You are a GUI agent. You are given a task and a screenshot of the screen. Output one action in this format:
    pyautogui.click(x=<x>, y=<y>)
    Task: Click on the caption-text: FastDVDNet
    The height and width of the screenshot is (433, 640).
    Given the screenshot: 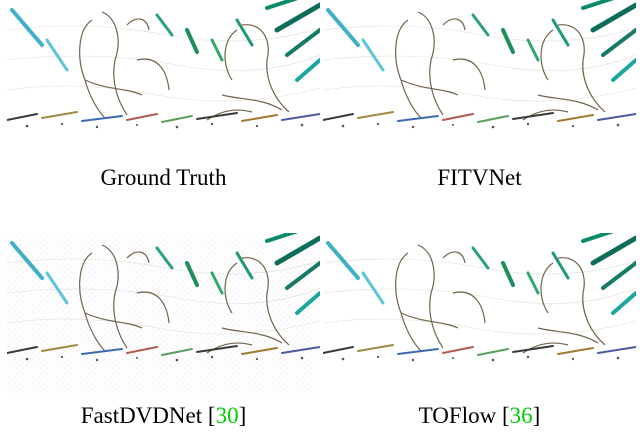 What is the action you would take?
    pyautogui.click(x=141, y=415)
    